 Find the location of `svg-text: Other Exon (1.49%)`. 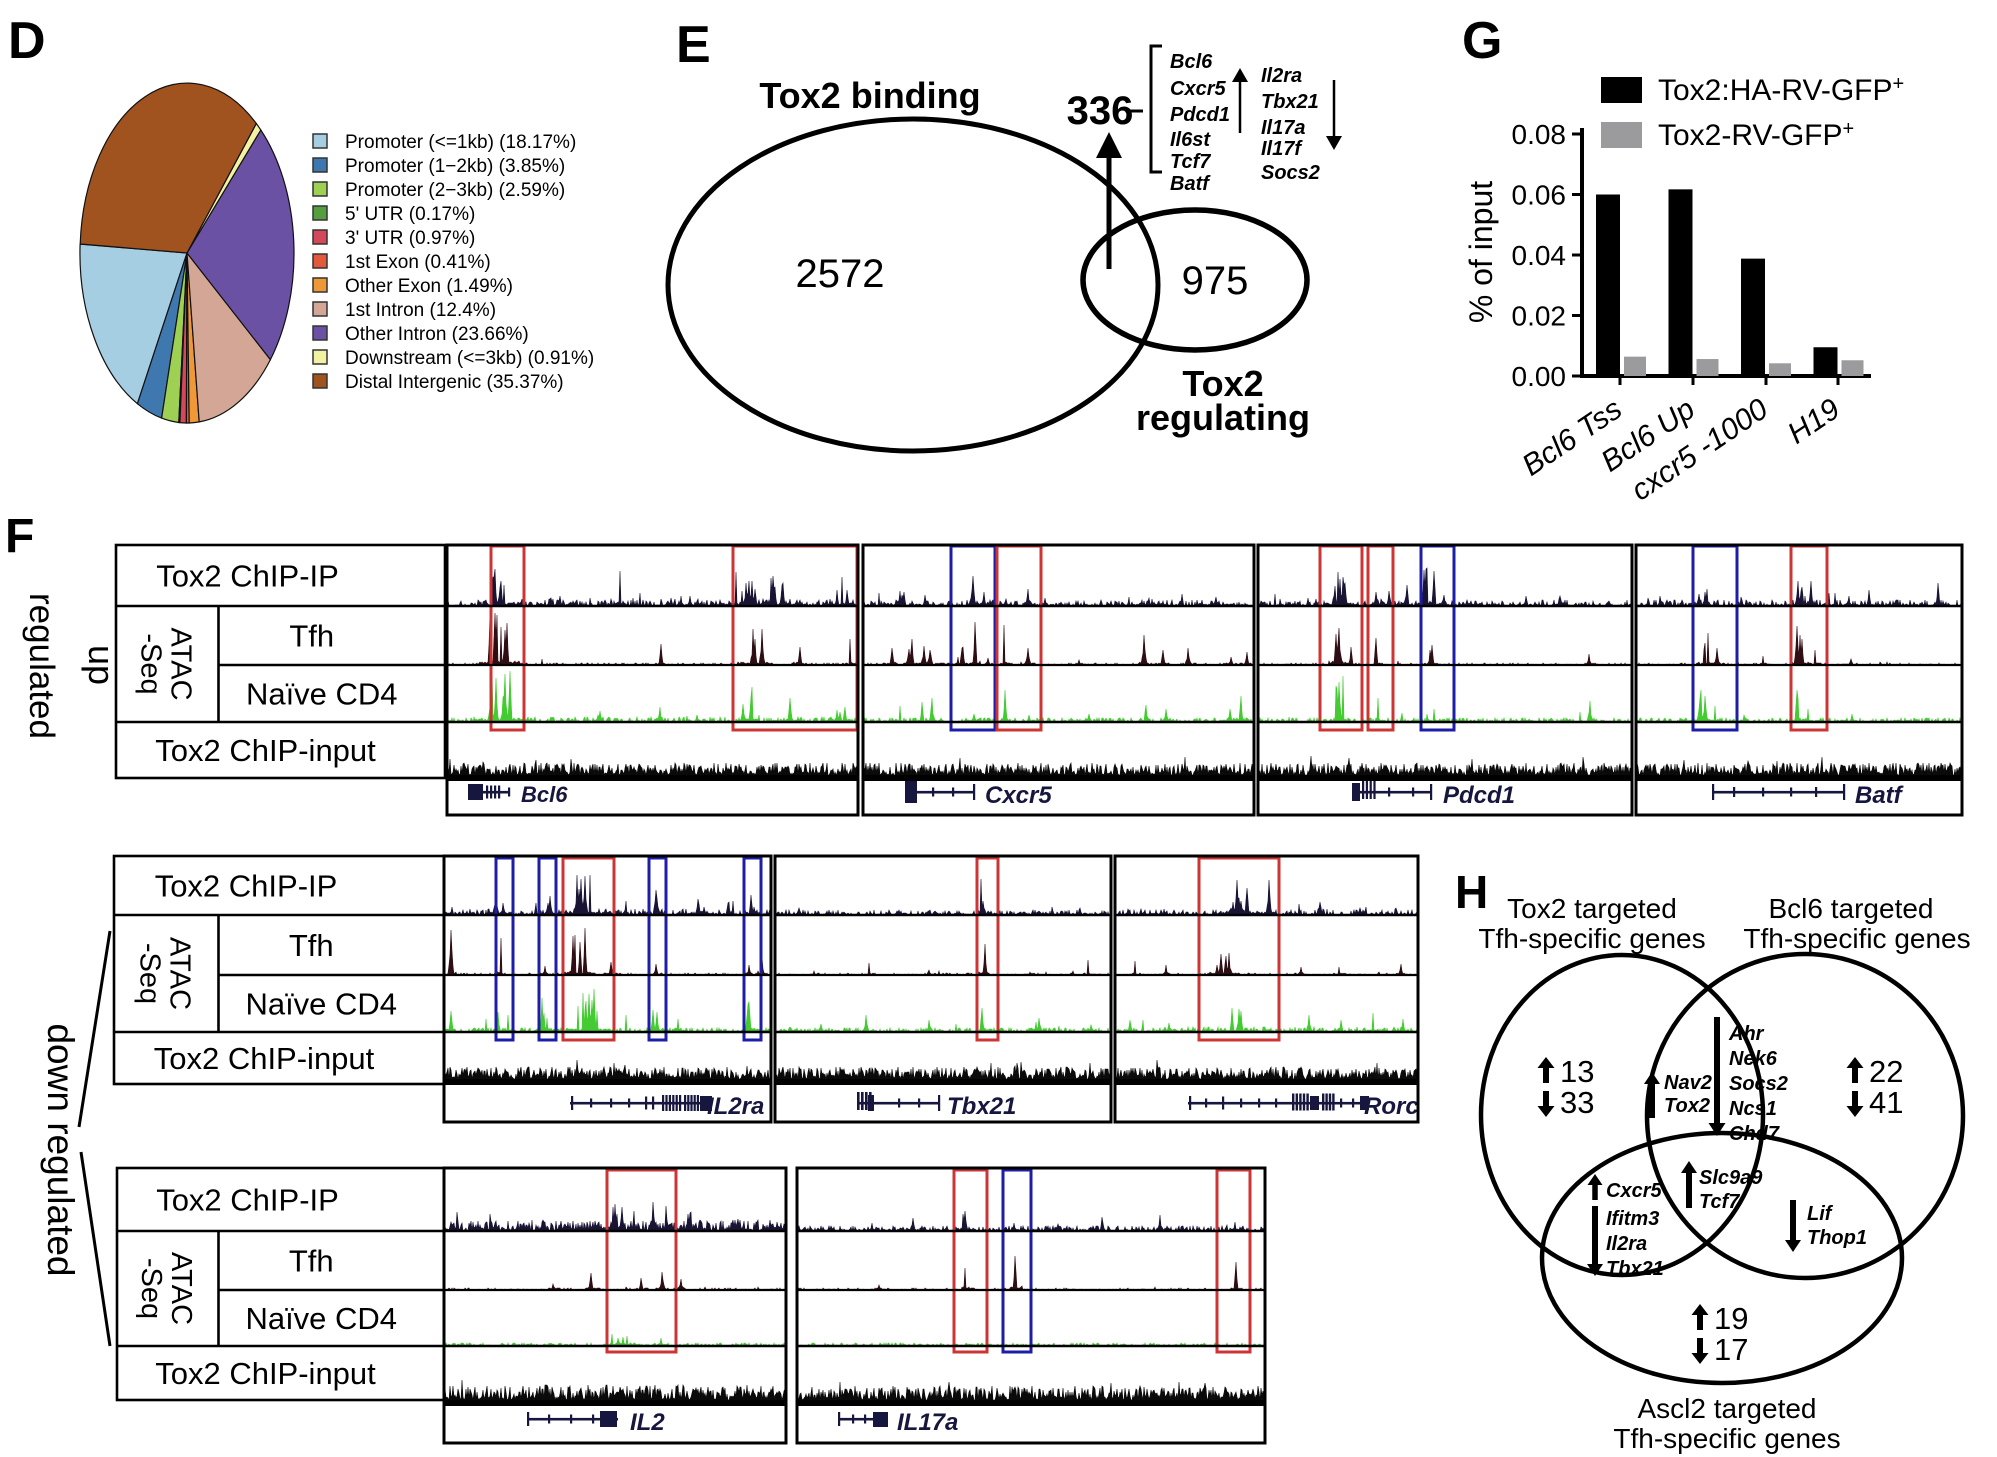

svg-text: Other Exon (1.49%) is located at coordinates (429, 286).